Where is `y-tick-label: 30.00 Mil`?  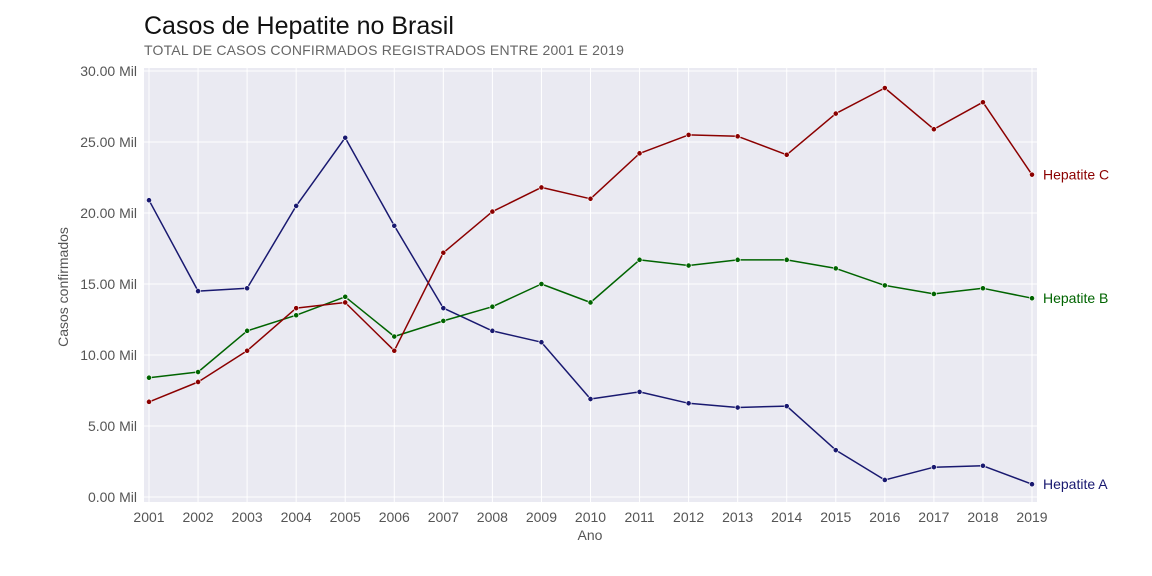
y-tick-label: 30.00 Mil is located at coordinates (108, 71).